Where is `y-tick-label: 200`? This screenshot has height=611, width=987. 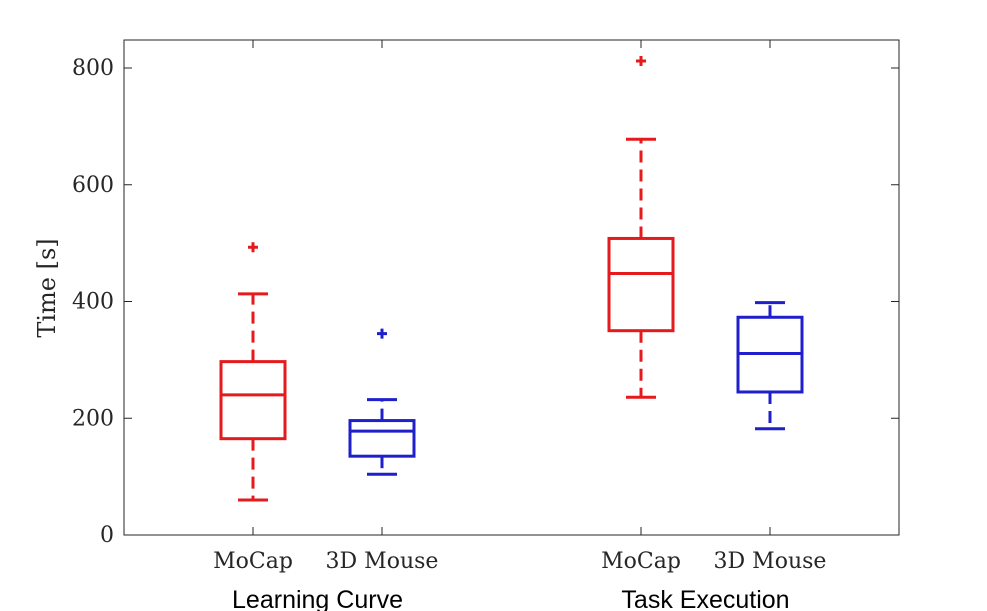 y-tick-label: 200 is located at coordinates (93, 418).